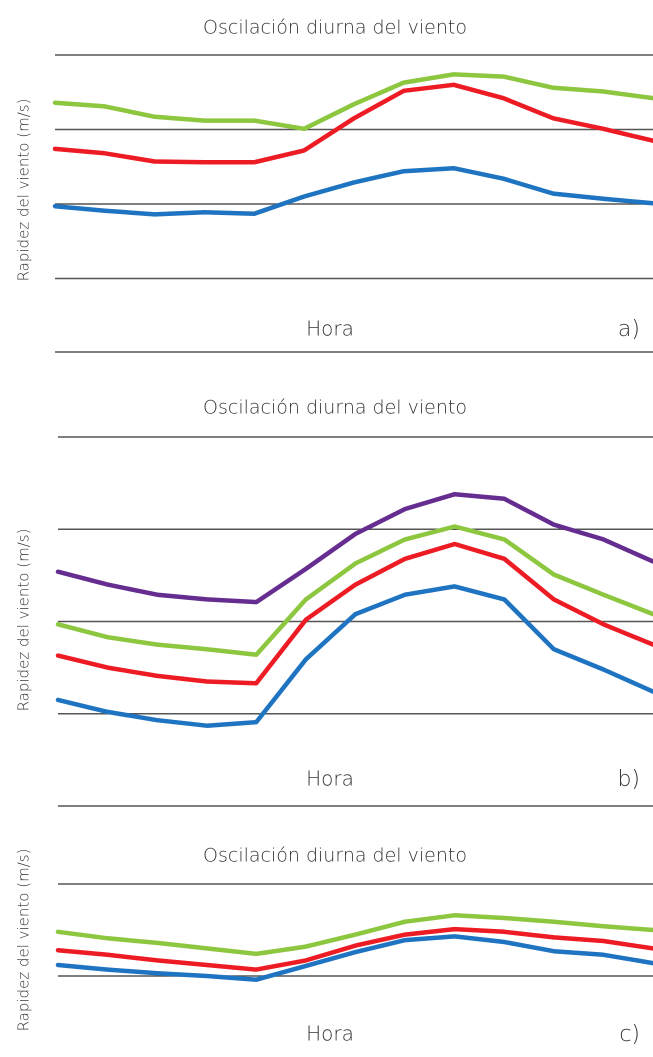 Image resolution: width=653 pixels, height=1057 pixels. I want to click on panel-label: c), so click(629, 1034).